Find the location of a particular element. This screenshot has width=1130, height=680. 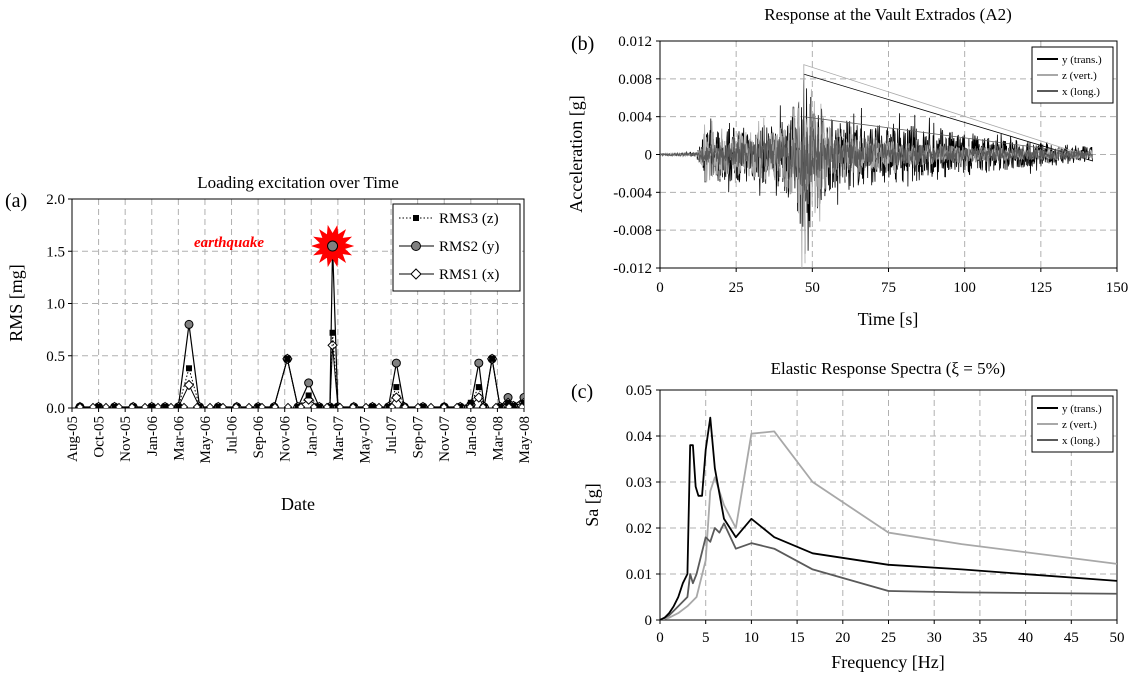

x-tick-label: Jan-07 is located at coordinates (312, 436).